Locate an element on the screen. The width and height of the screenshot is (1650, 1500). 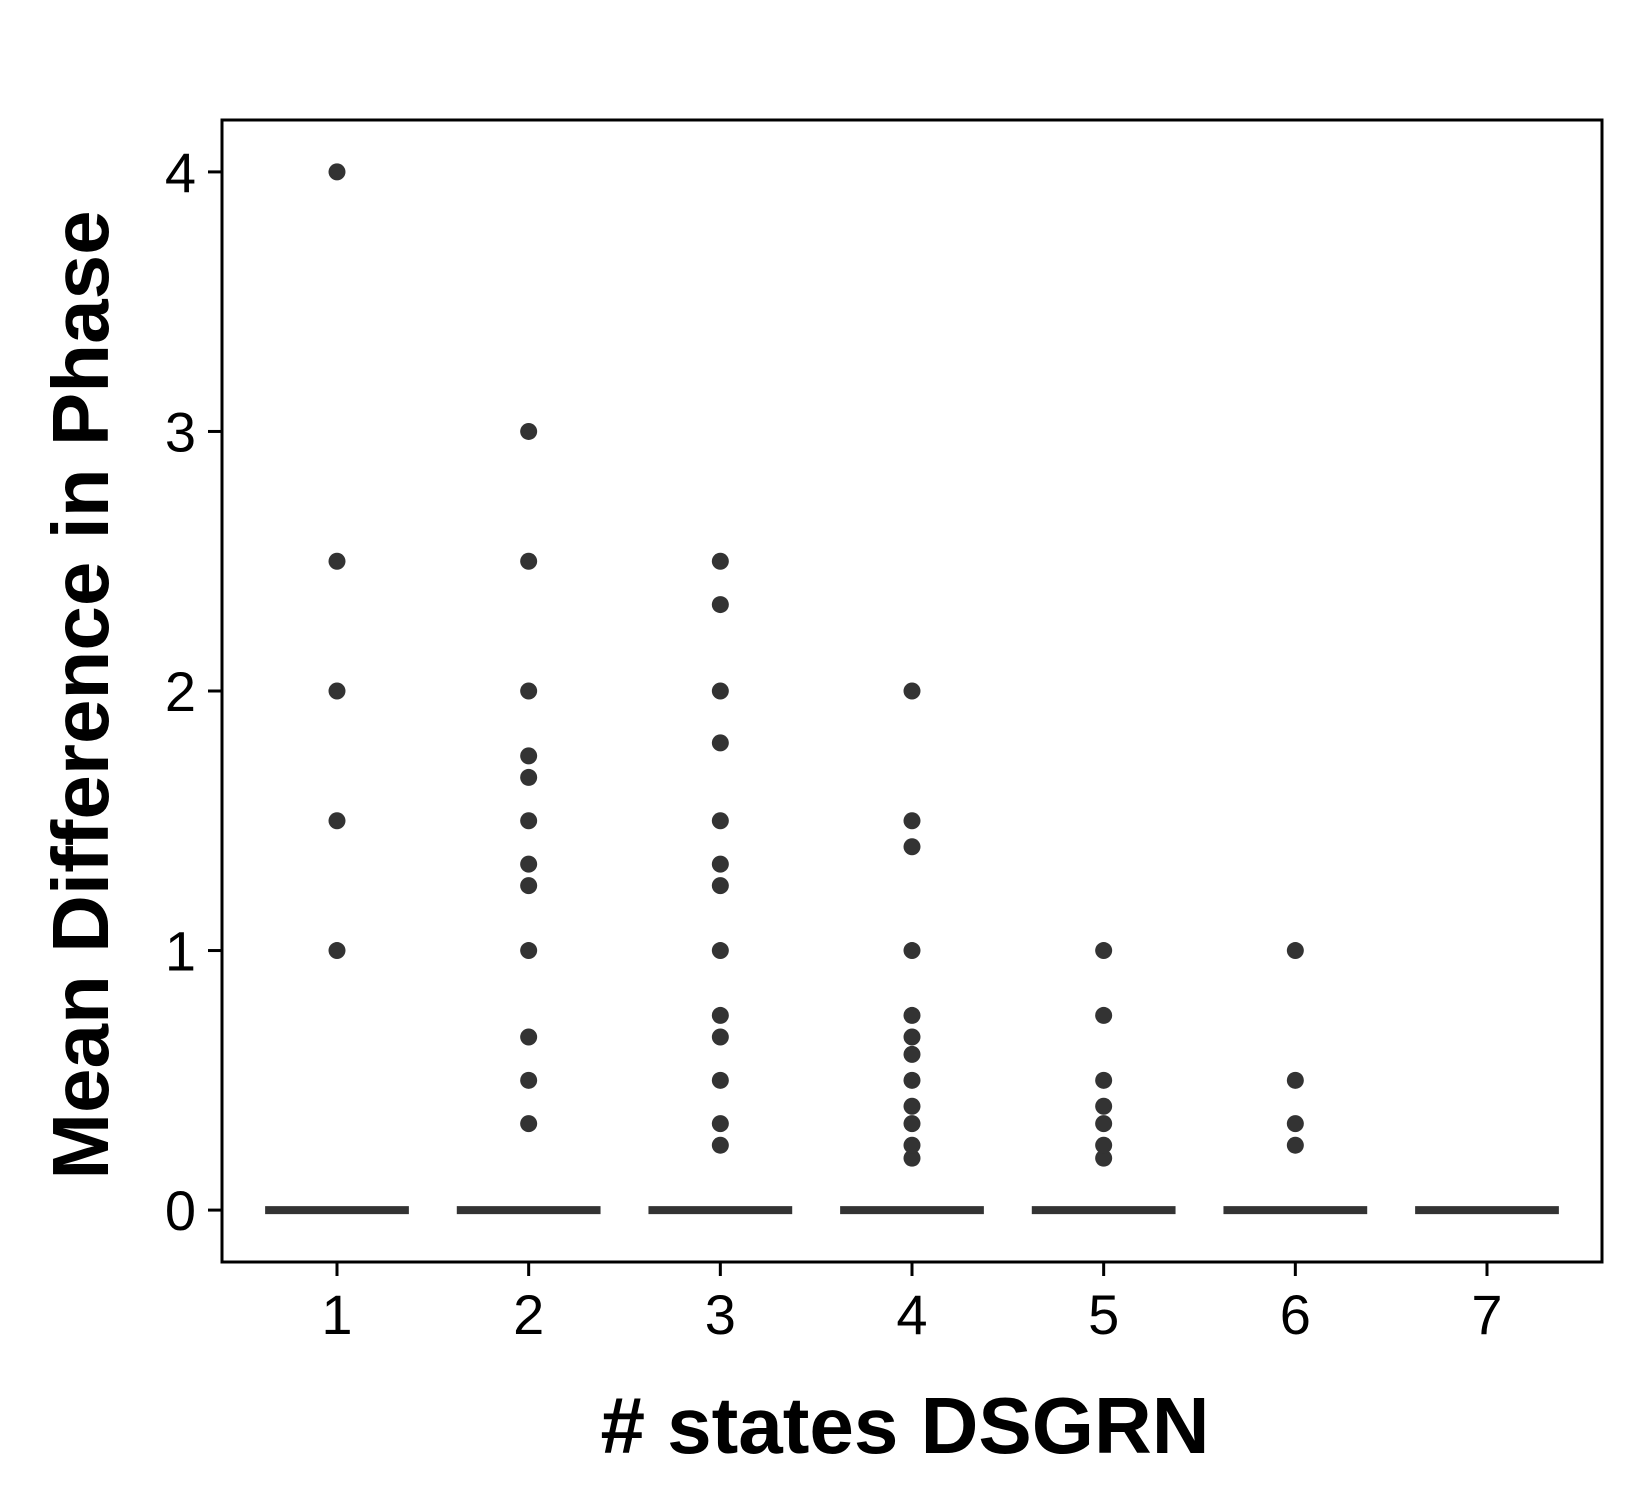
x-tick-label: 4 is located at coordinates (911, 1314).